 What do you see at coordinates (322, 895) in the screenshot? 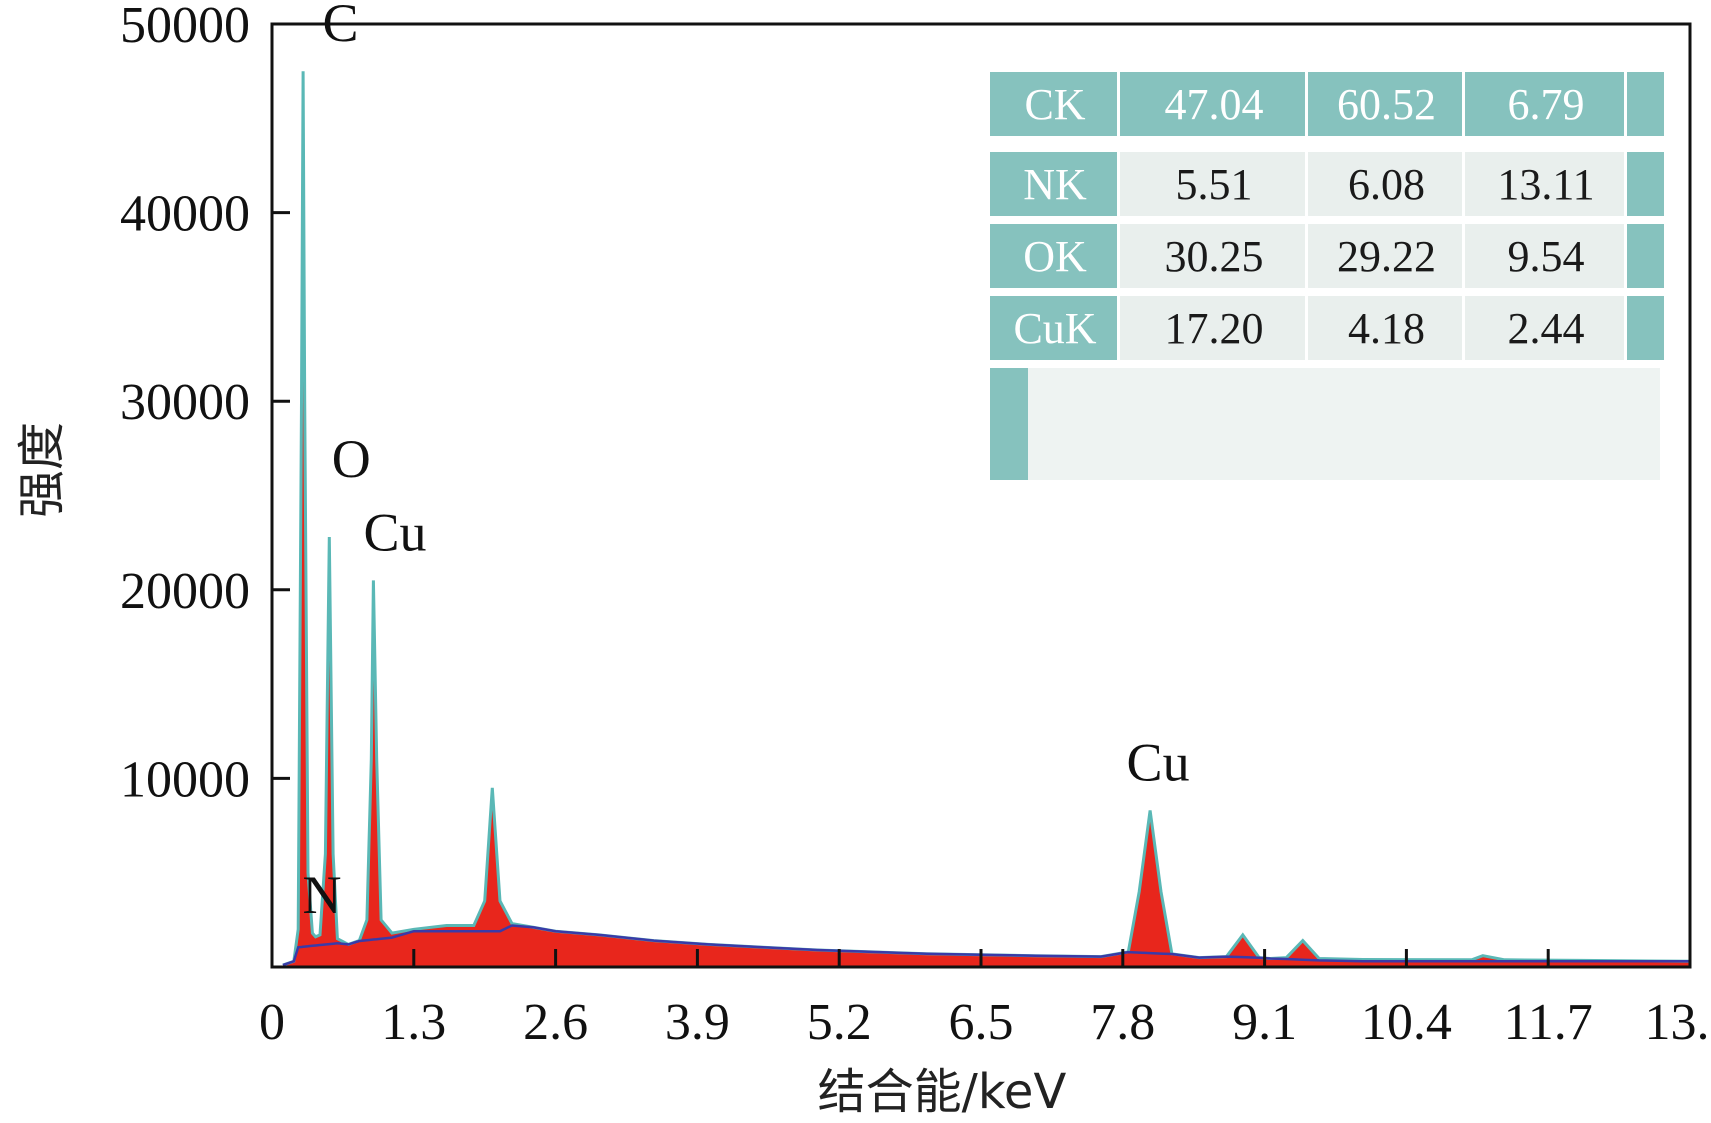
I see `peak-label: N` at bounding box center [322, 895].